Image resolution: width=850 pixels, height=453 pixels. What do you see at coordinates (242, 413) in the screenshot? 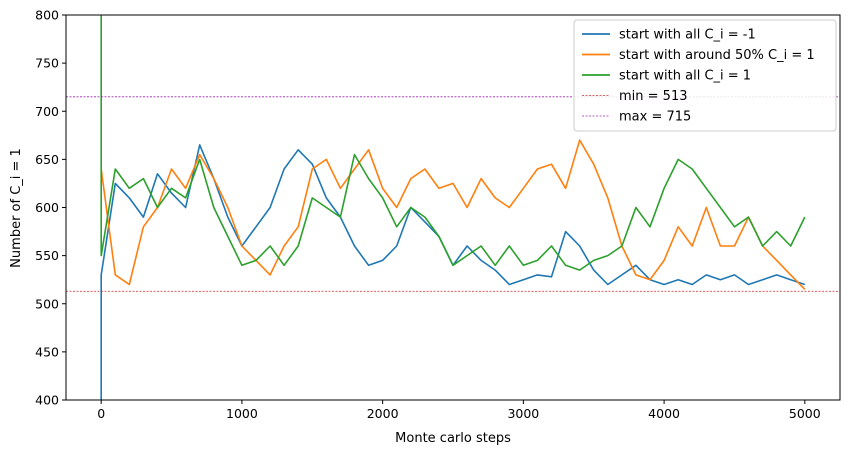
I see `x-tick-label: 1000` at bounding box center [242, 413].